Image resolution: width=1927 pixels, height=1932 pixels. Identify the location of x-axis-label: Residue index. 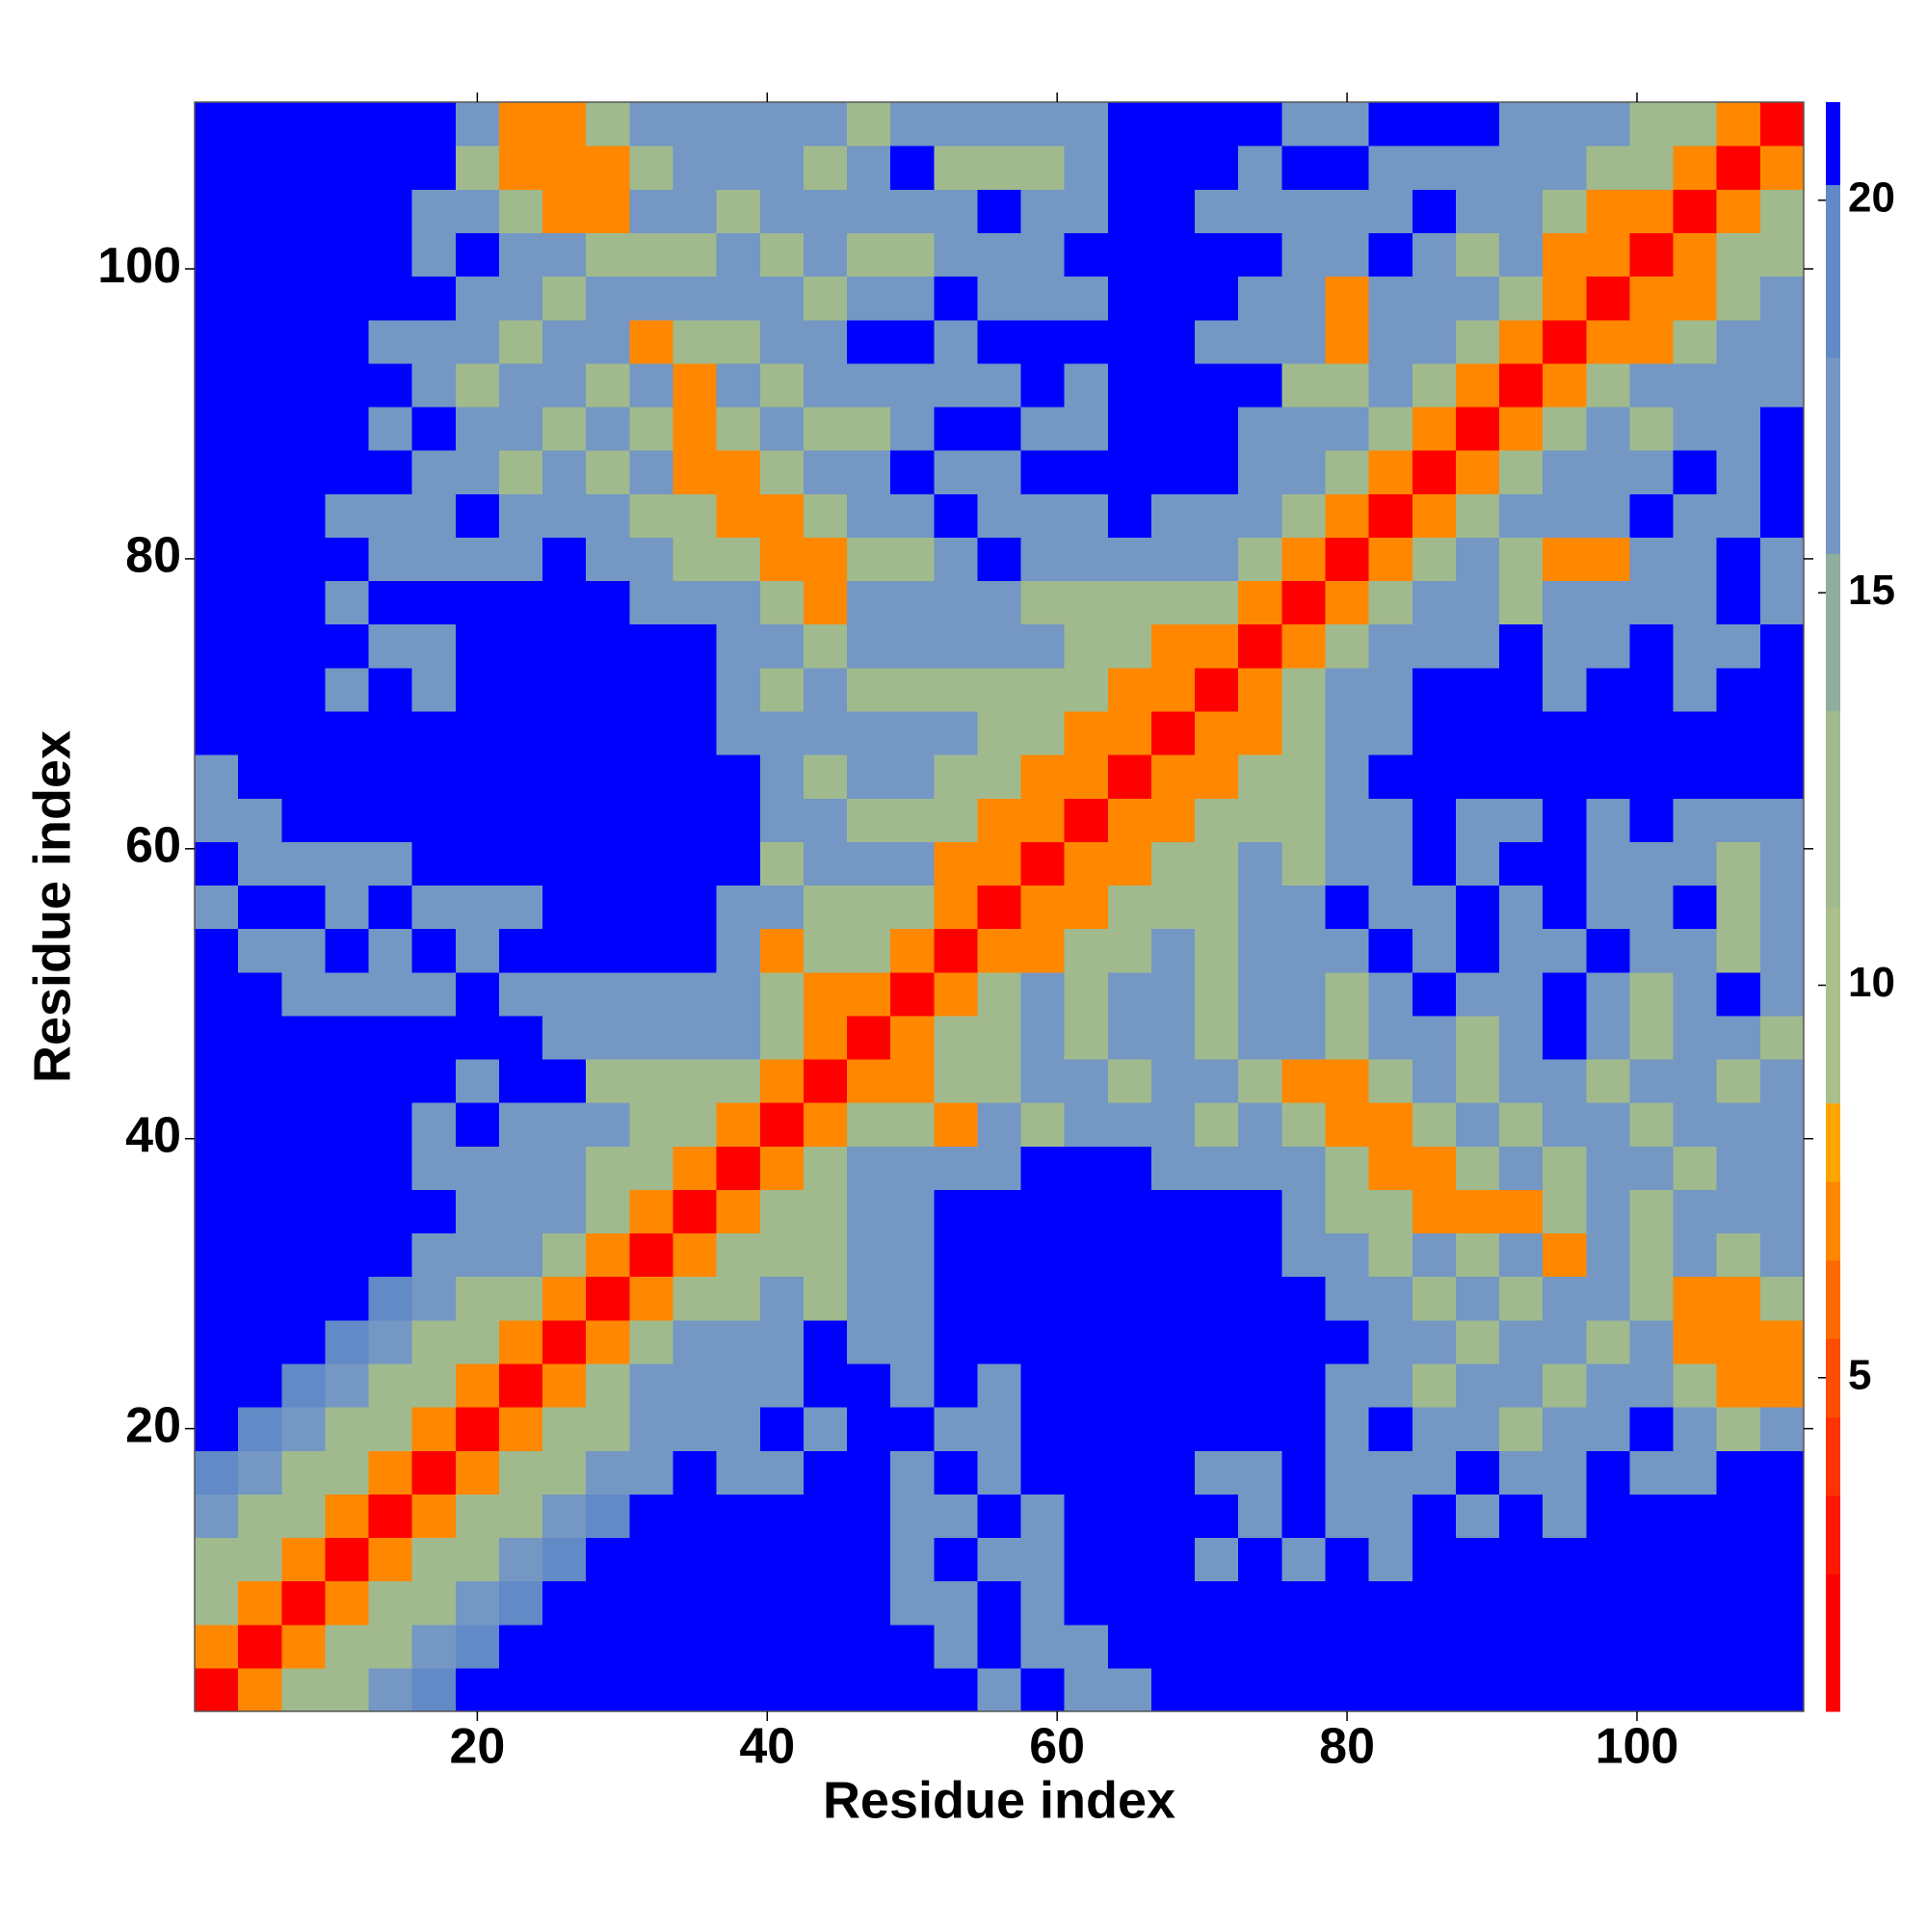
(999, 1800).